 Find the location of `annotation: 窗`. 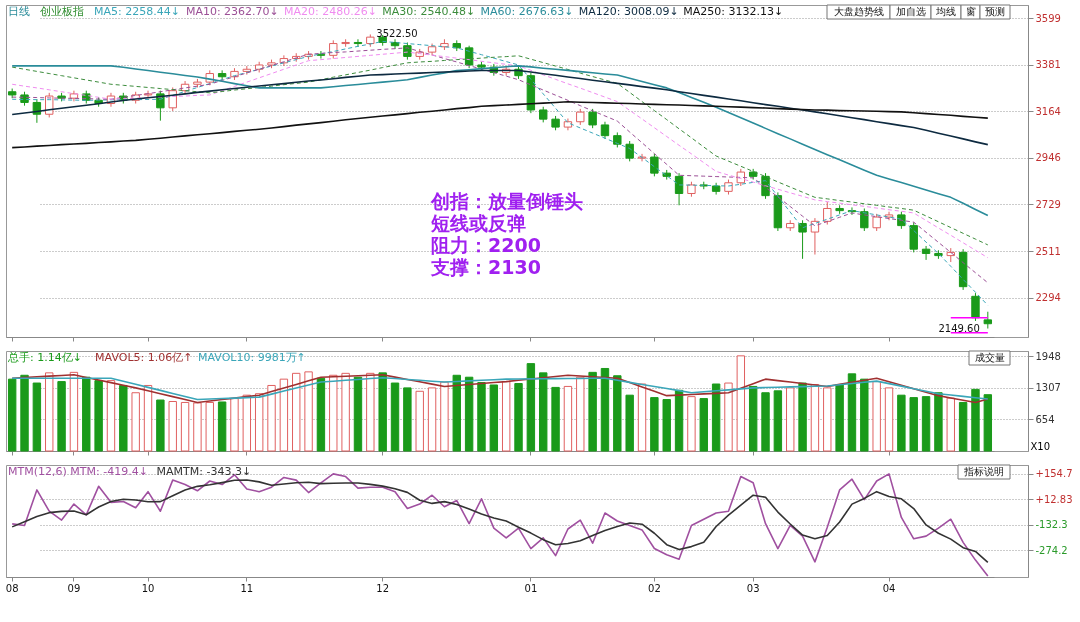

annotation: 窗 is located at coordinates (970, 11).